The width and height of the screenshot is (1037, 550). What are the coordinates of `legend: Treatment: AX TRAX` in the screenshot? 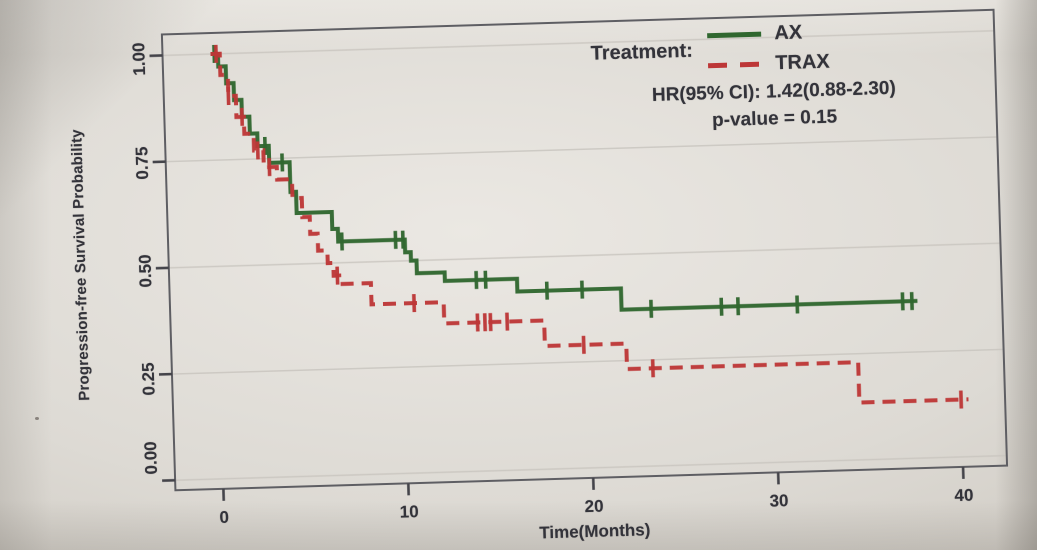 It's located at (710, 51).